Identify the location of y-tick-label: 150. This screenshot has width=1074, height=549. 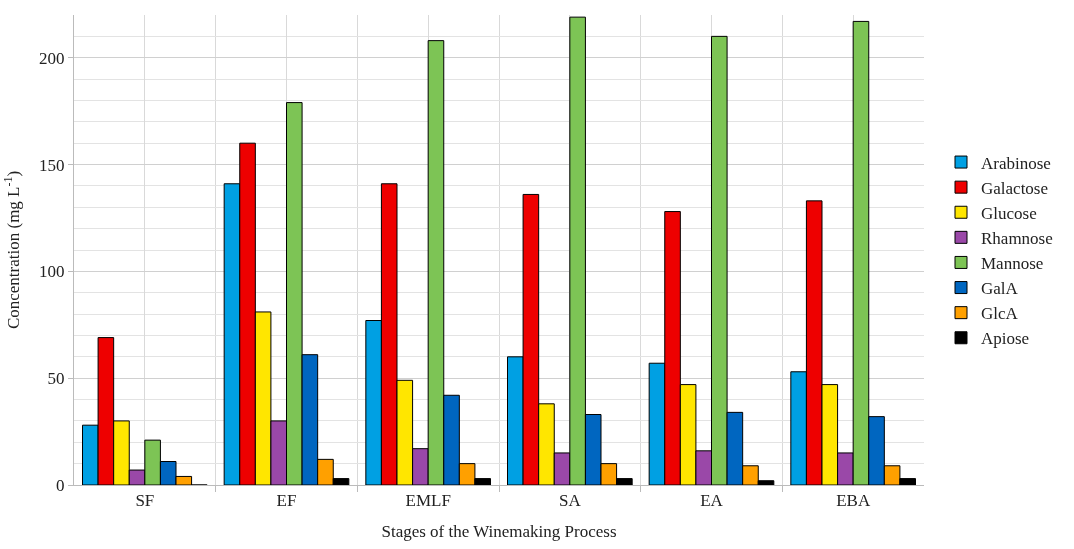
(52, 165).